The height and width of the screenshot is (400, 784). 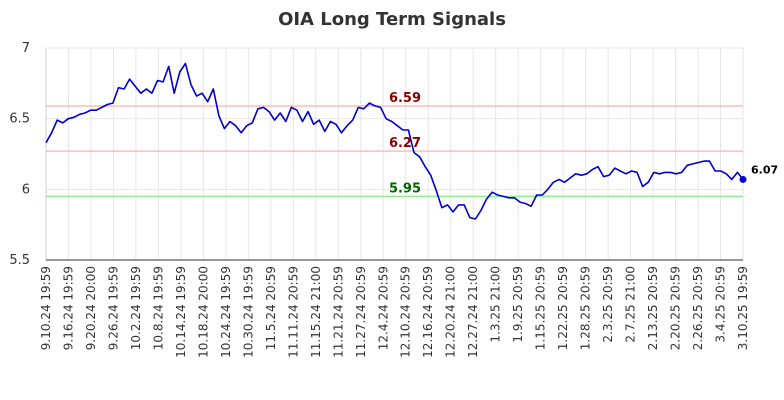 What do you see at coordinates (203, 312) in the screenshot?
I see `x-tick-label: 10.18.24 20:00` at bounding box center [203, 312].